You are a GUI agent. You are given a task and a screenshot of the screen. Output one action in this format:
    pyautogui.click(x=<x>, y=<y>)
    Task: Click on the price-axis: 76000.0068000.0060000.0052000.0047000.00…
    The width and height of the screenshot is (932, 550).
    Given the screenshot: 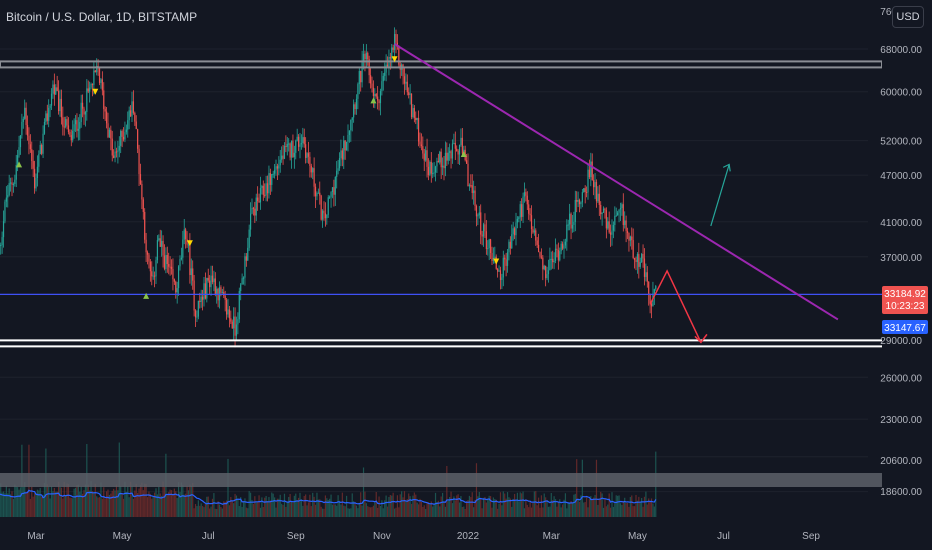 What is the action you would take?
    pyautogui.click(x=906, y=275)
    